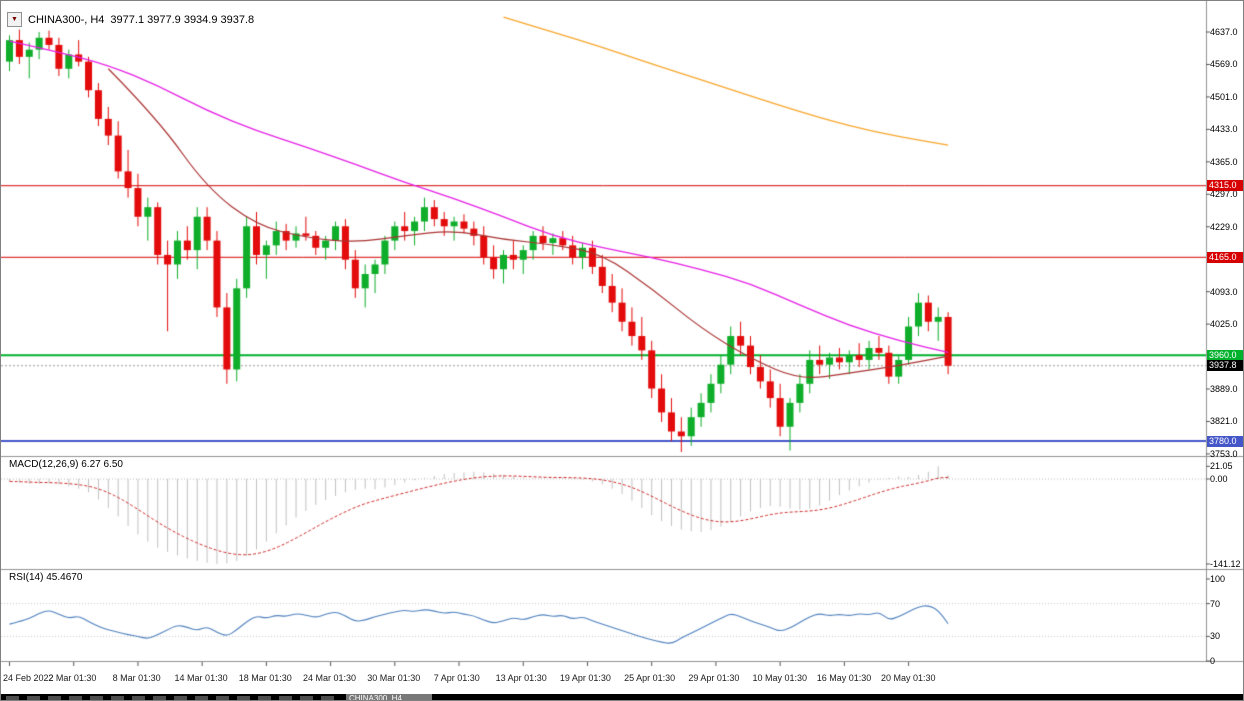 This screenshot has width=1244, height=701. I want to click on macd-indicator-label: MACD(12,26,9) 6.27 6.50, so click(66, 464).